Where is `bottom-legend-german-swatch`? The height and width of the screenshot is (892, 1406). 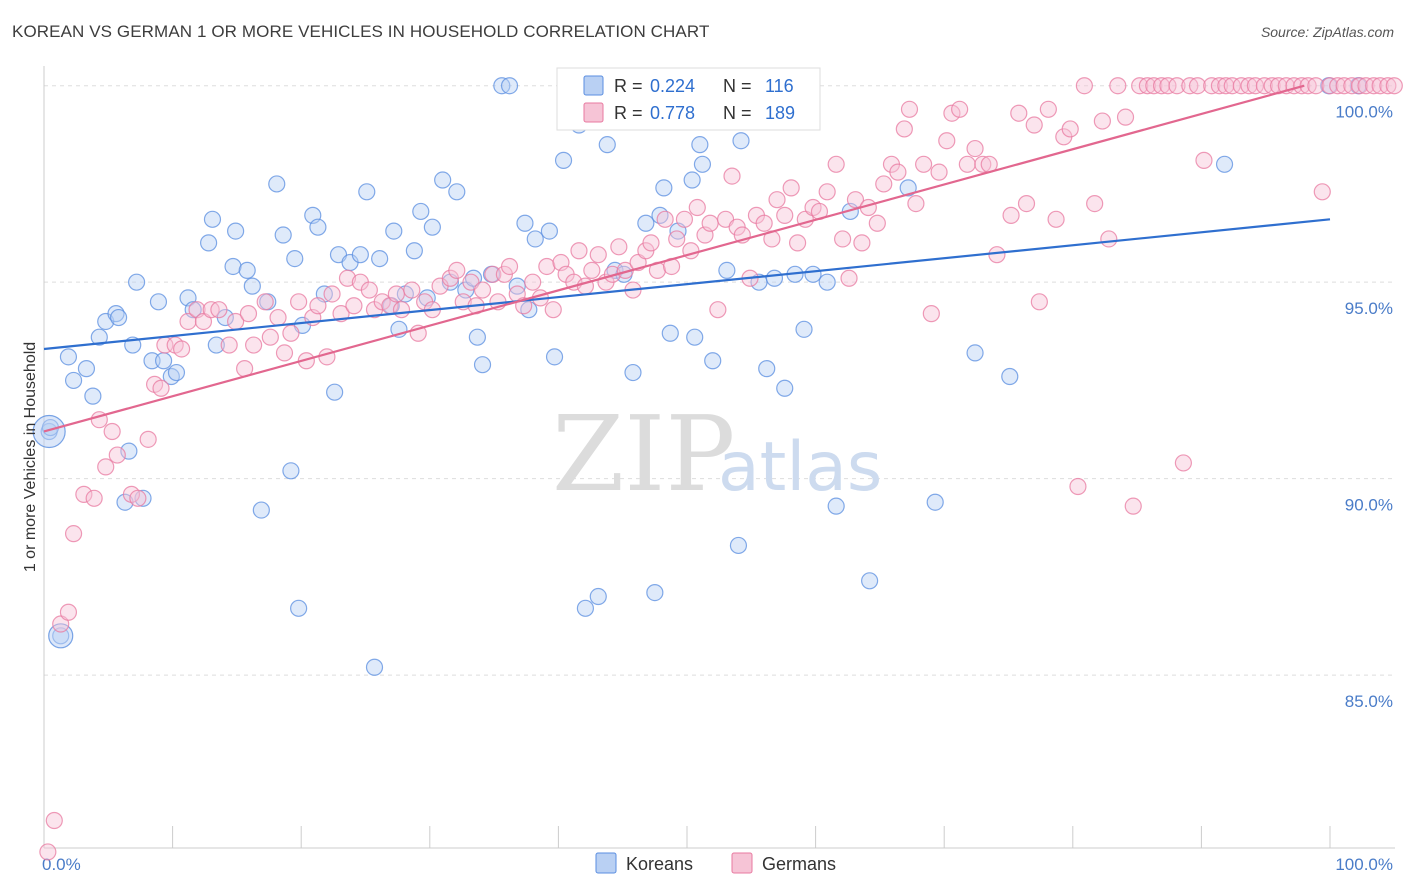 bottom-legend-german-swatch is located at coordinates (742, 863).